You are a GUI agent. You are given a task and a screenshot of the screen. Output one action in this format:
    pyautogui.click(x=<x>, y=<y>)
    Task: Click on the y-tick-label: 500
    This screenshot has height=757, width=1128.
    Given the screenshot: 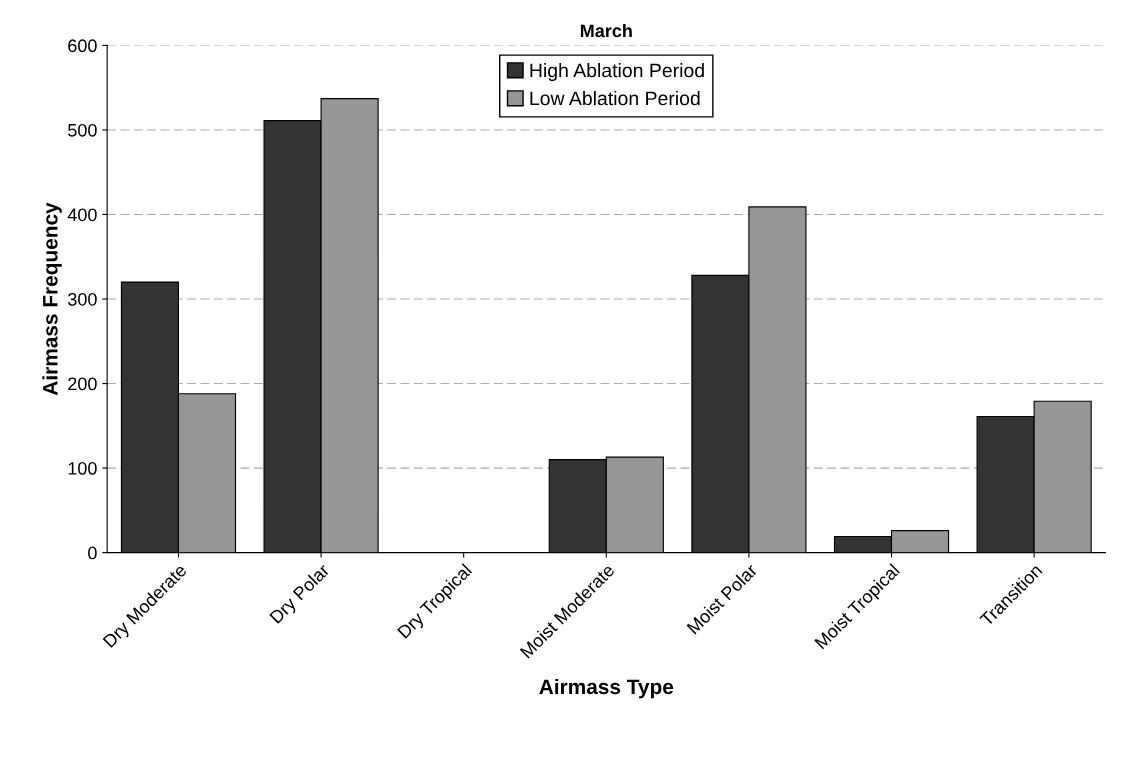 What is the action you would take?
    pyautogui.click(x=82, y=130)
    